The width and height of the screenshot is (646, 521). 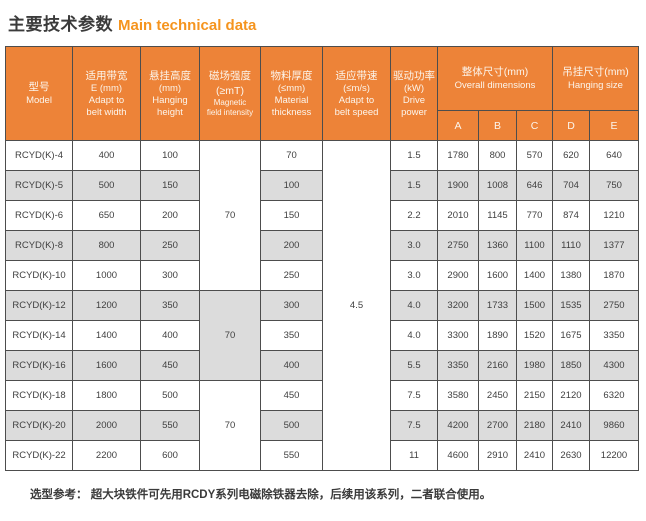 What do you see at coordinates (39, 365) in the screenshot?
I see `model-cell: RCYD(K)-16` at bounding box center [39, 365].